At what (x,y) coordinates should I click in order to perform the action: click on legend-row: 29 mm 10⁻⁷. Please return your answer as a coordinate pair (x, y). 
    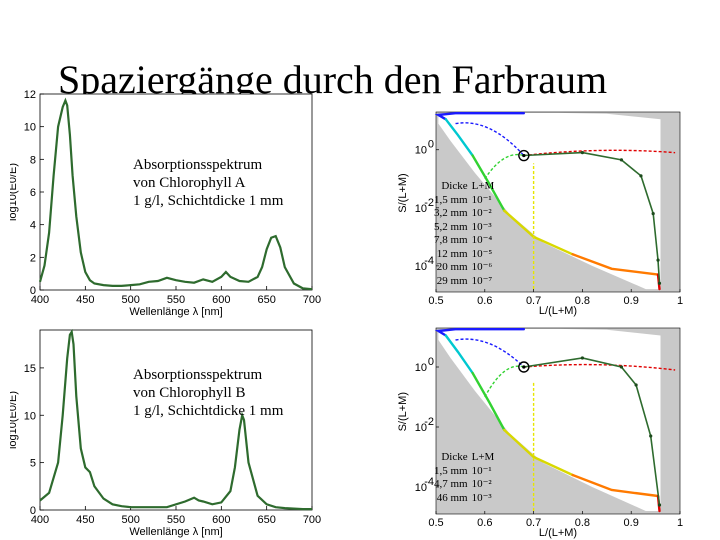
    Looking at the image, I should click on (464, 282).